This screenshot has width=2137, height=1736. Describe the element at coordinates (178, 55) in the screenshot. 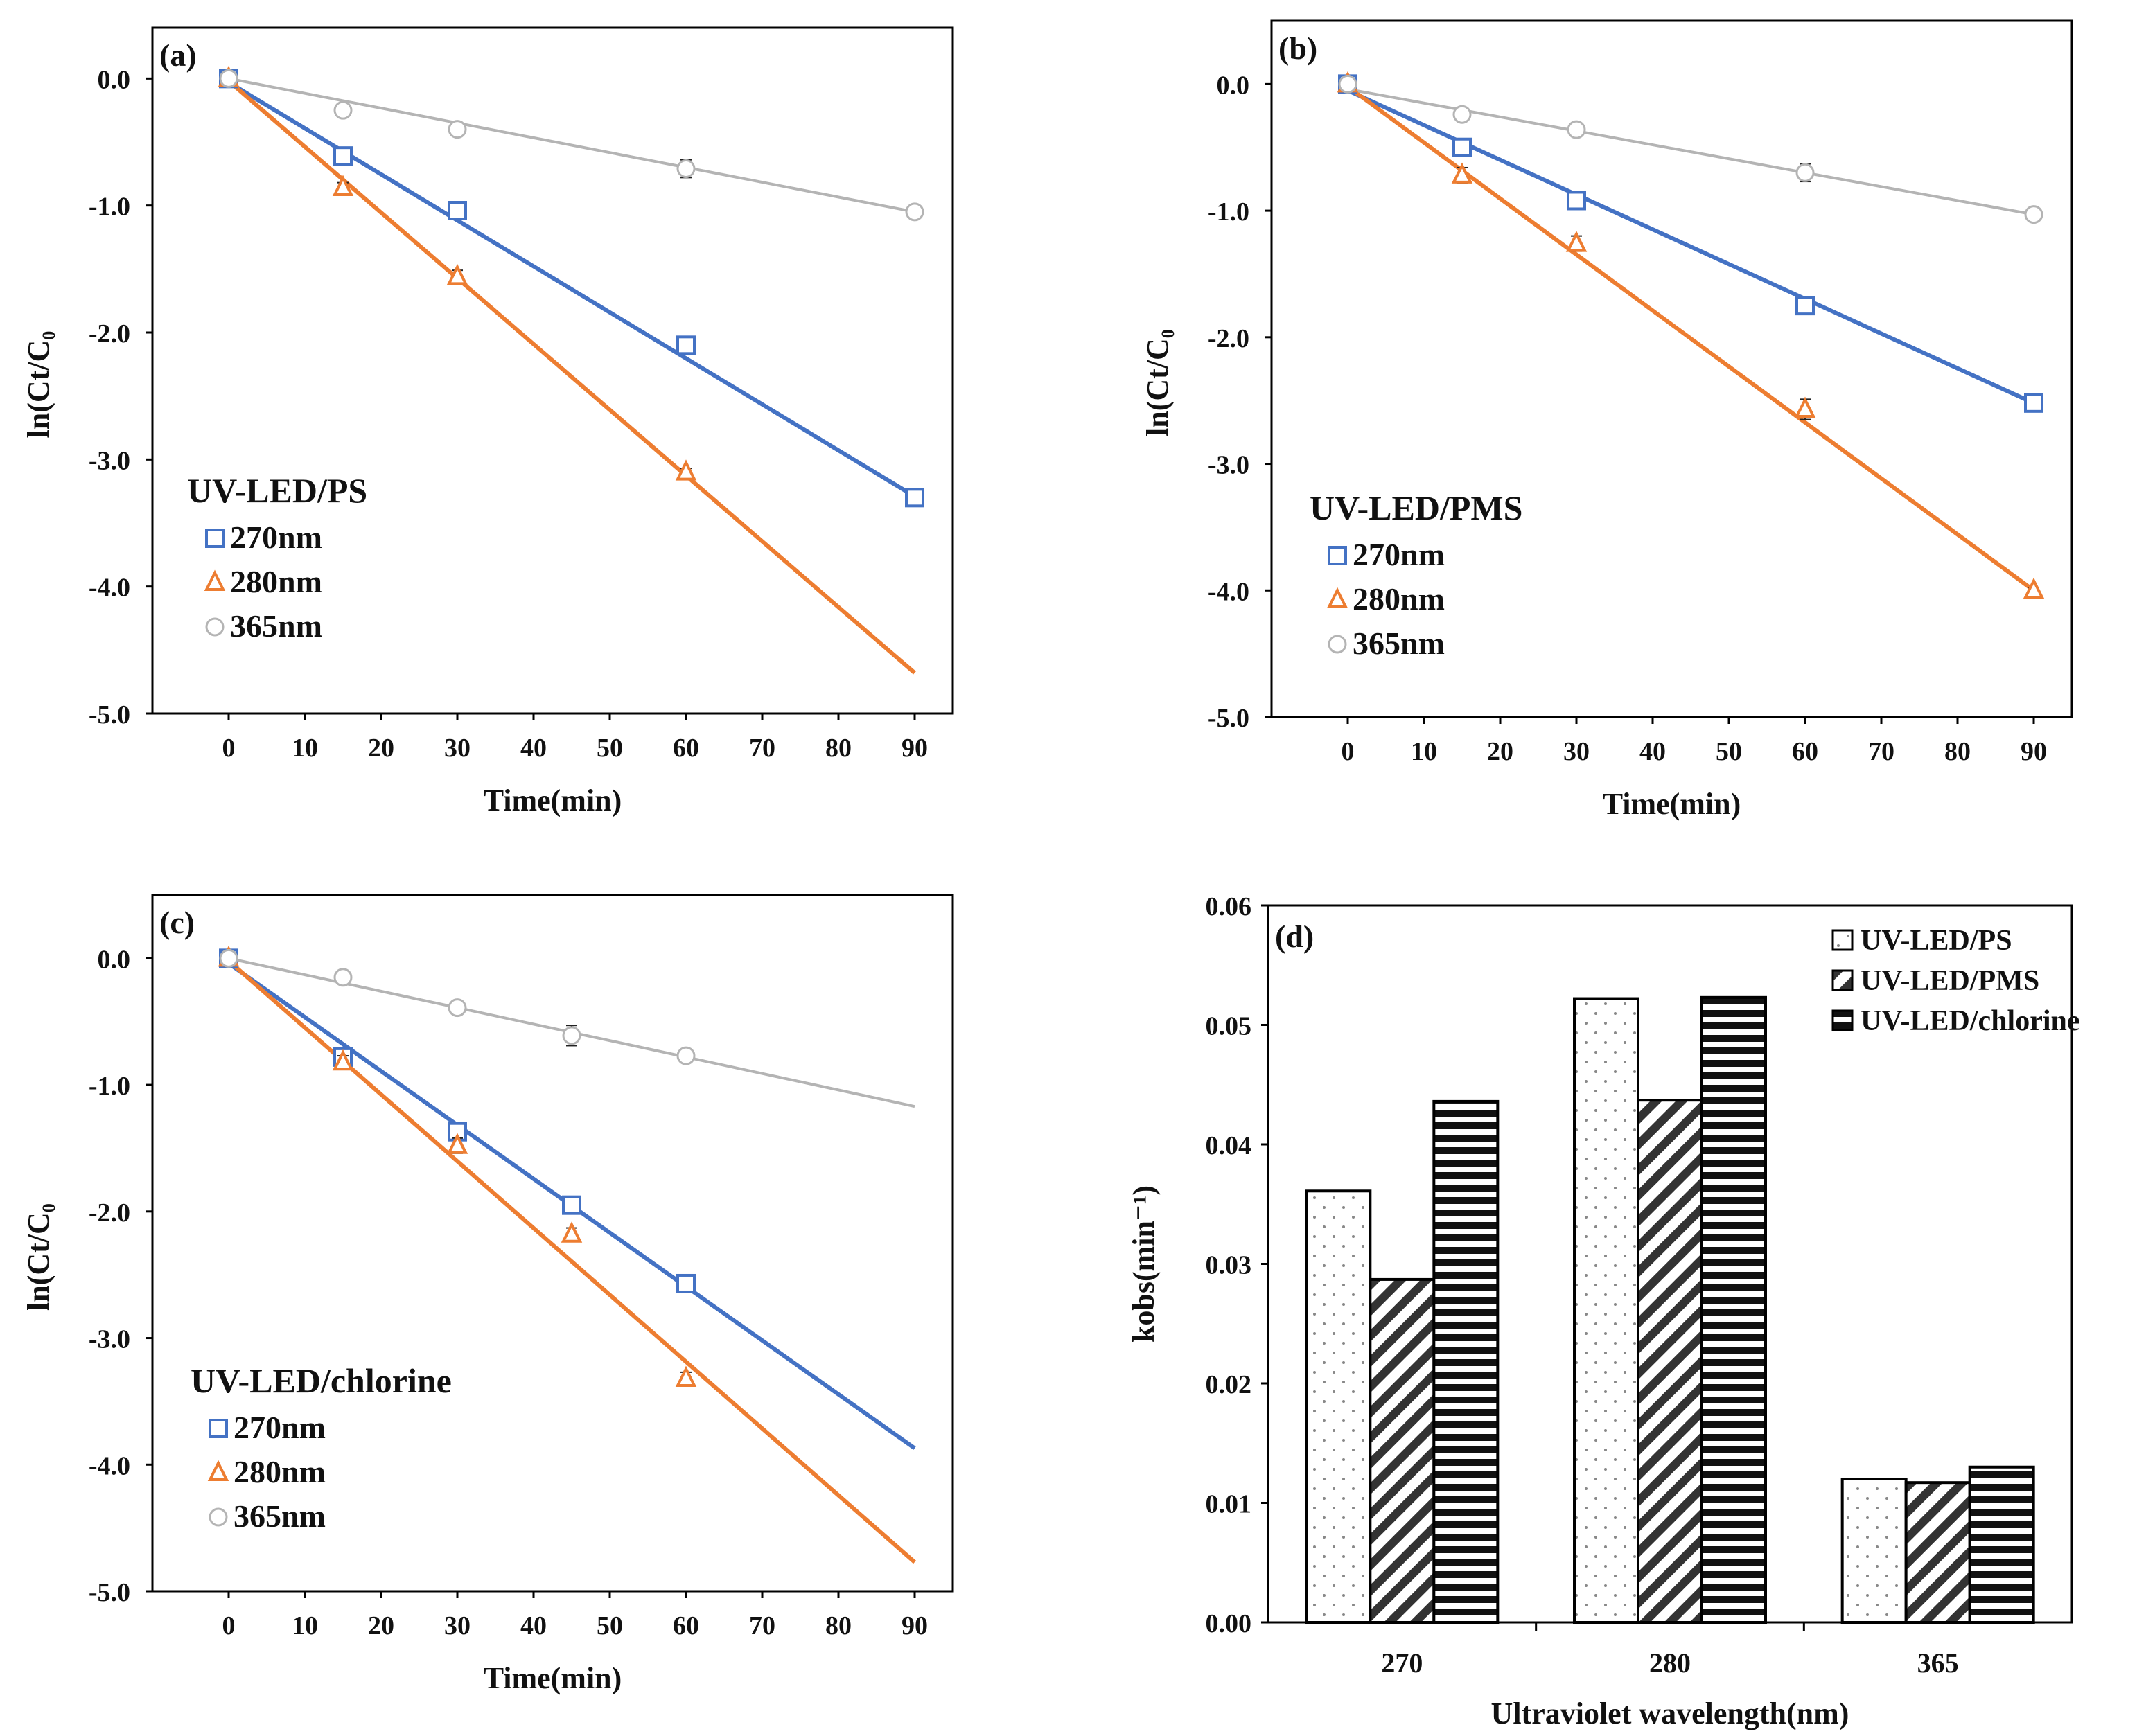

I see `panel-label: (a)` at that location.